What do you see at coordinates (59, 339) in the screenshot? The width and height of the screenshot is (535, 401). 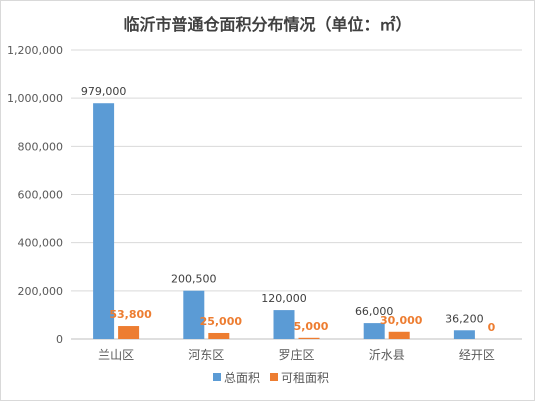 I see `y-tick-label: 0` at bounding box center [59, 339].